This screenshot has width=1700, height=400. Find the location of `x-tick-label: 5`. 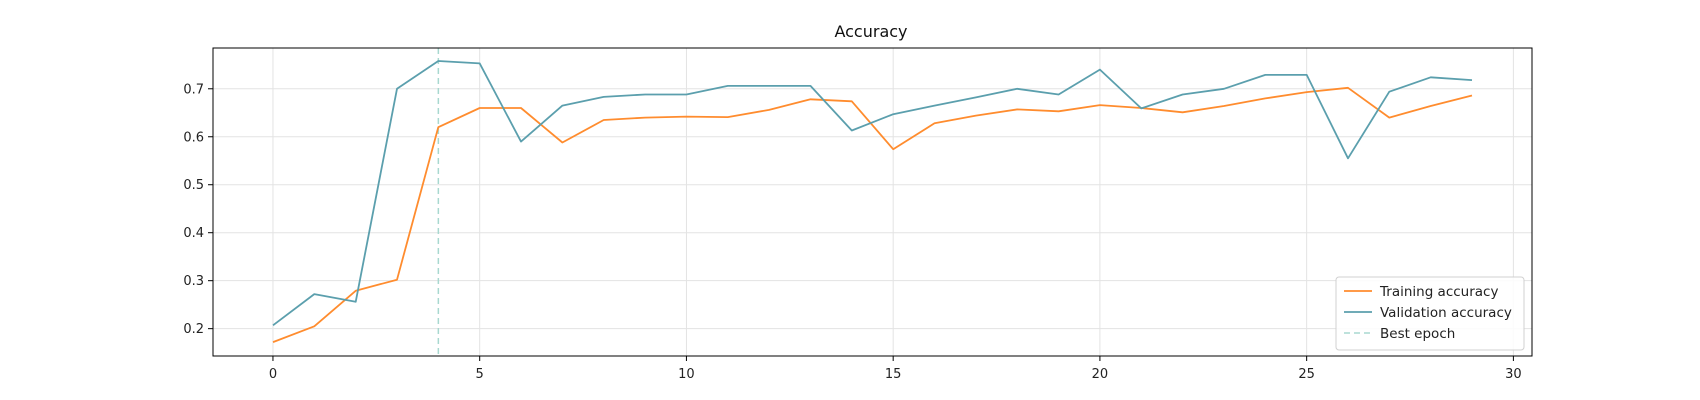

x-tick-label: 5 is located at coordinates (480, 374).